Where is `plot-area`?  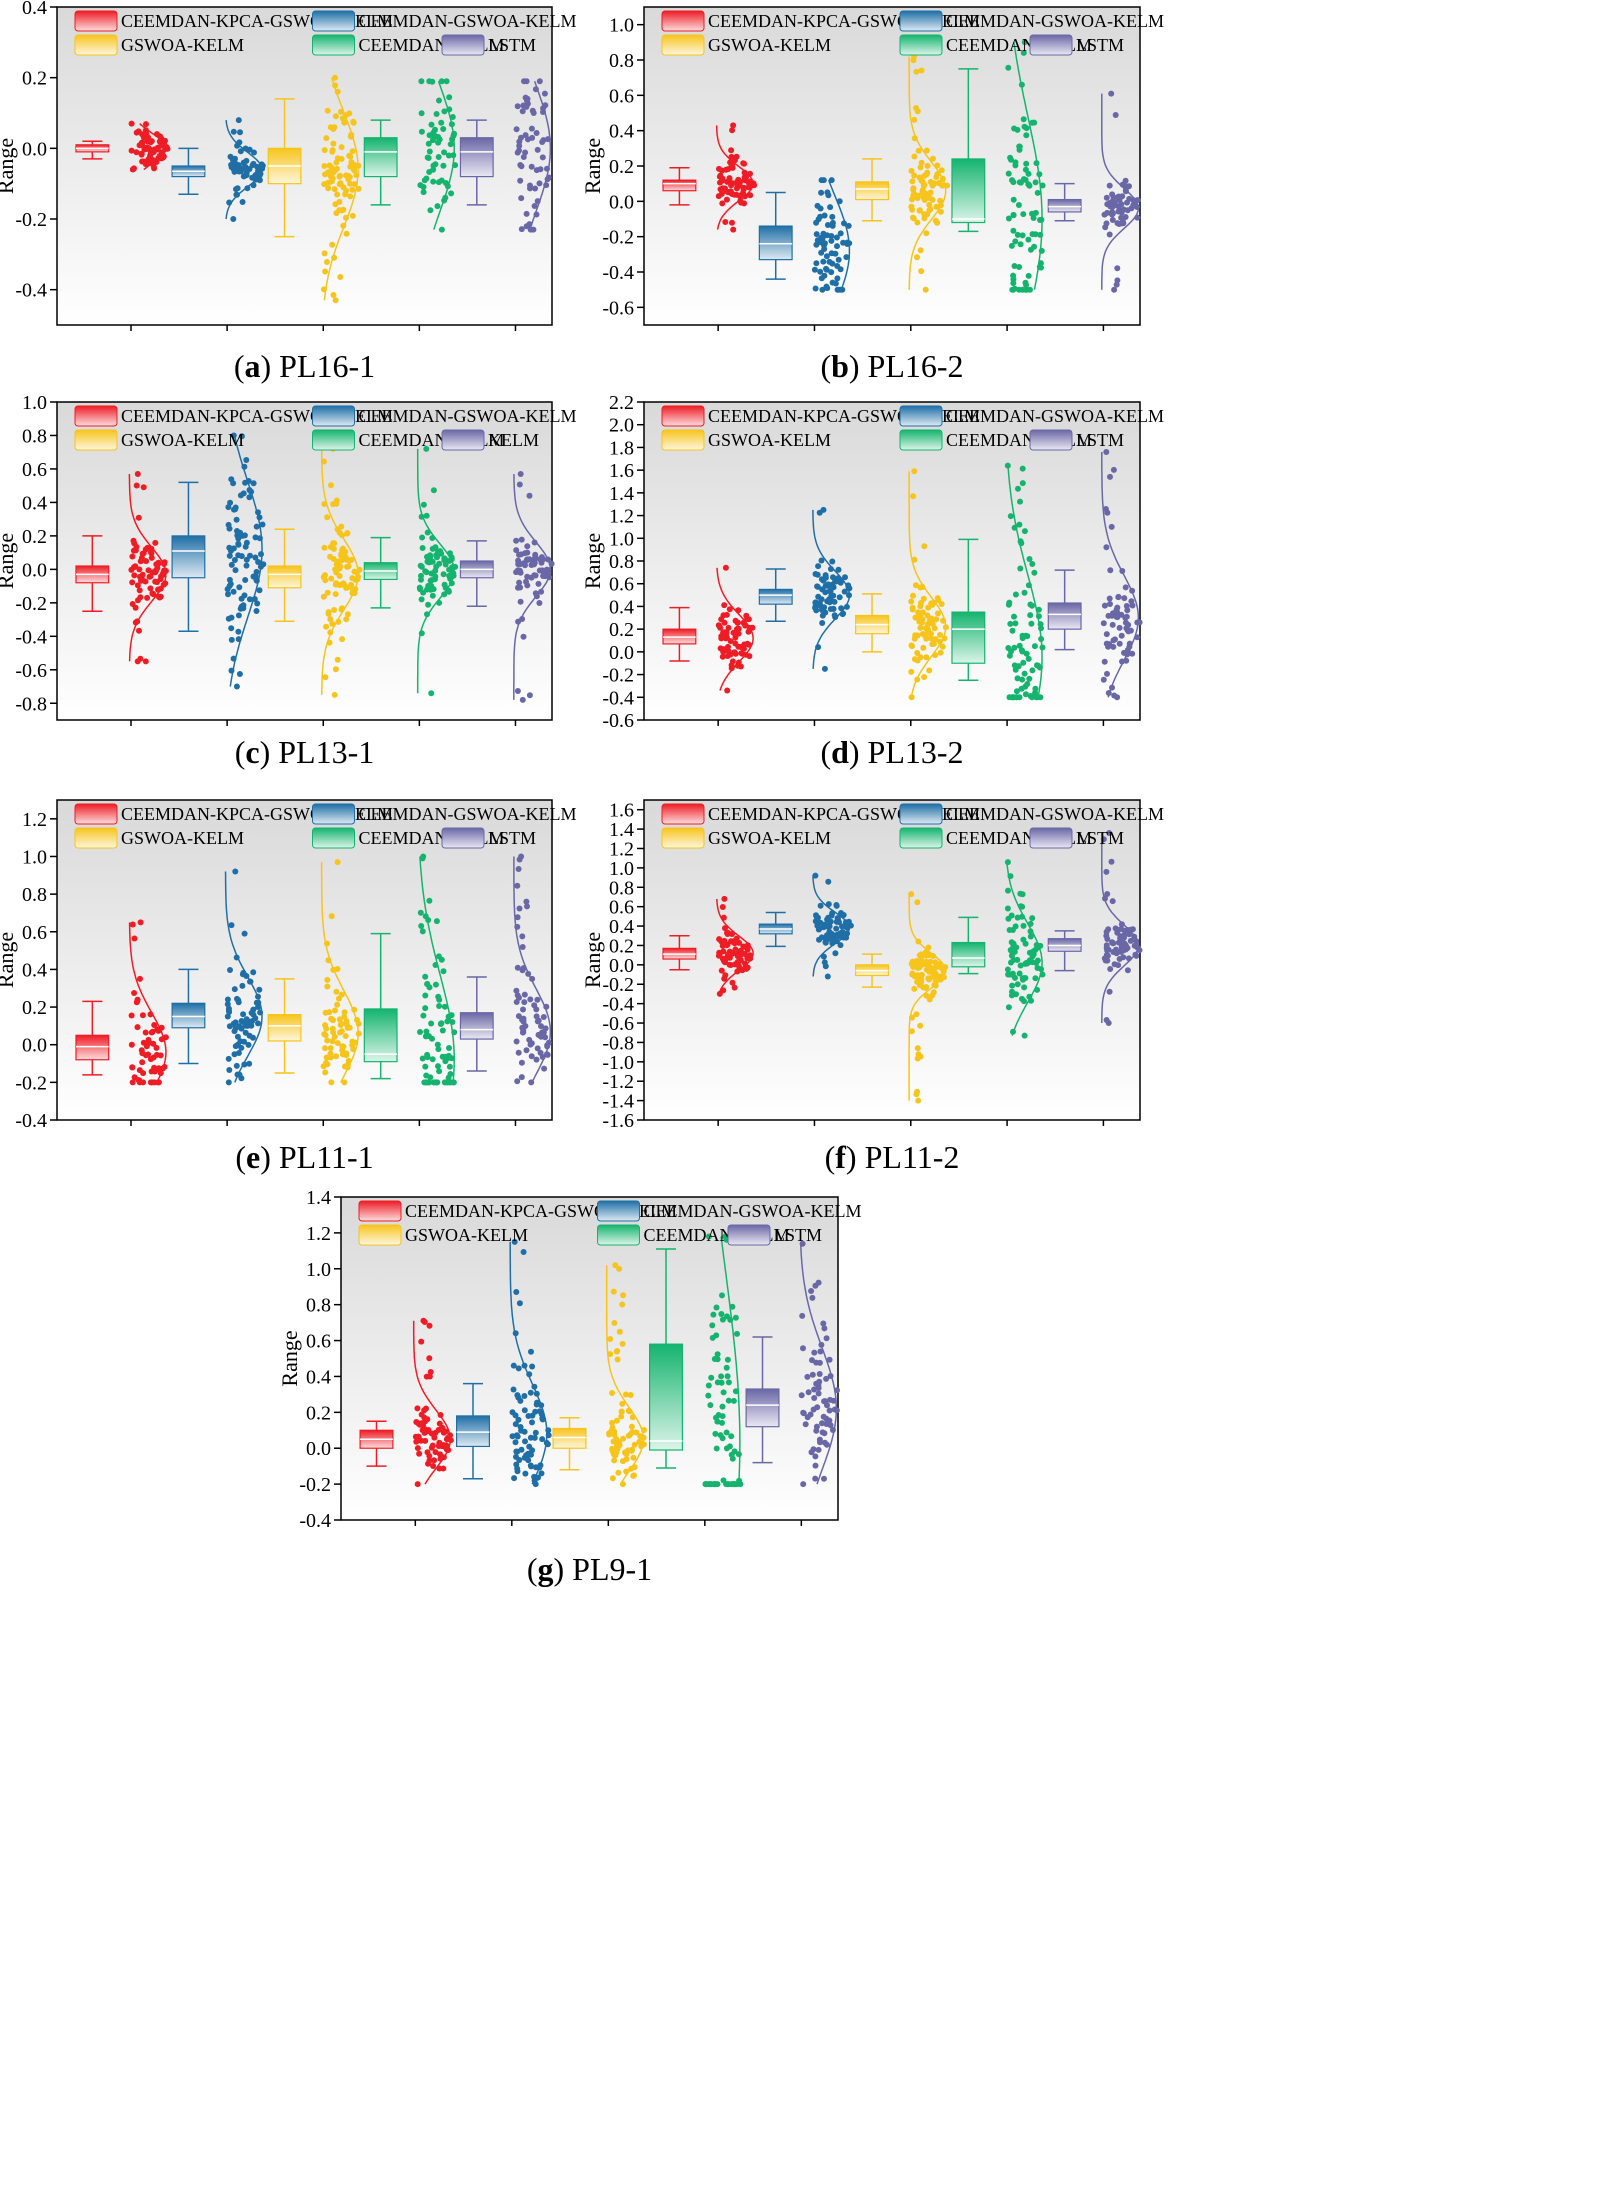
plot-area is located at coordinates (304, 960).